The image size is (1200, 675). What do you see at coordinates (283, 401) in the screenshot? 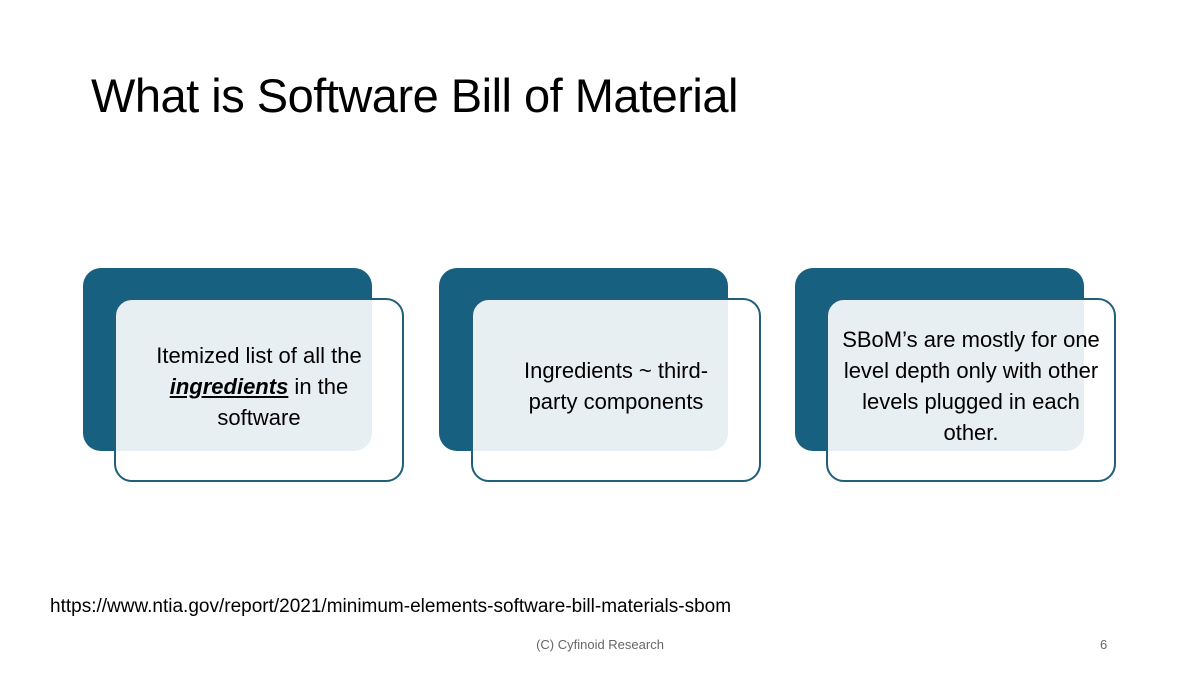
I see `card-1-text-after: in the software` at bounding box center [283, 401].